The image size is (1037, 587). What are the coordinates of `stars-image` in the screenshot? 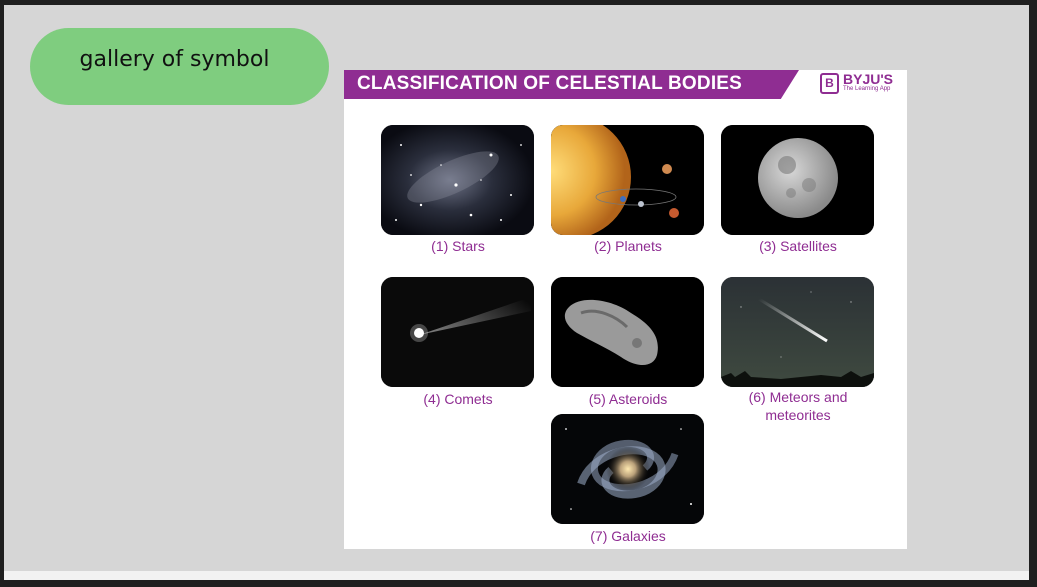 It's located at (457, 180).